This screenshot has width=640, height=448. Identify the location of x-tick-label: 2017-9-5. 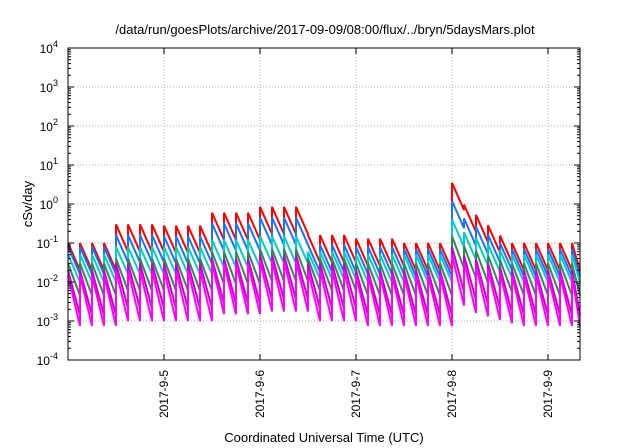
(164, 394).